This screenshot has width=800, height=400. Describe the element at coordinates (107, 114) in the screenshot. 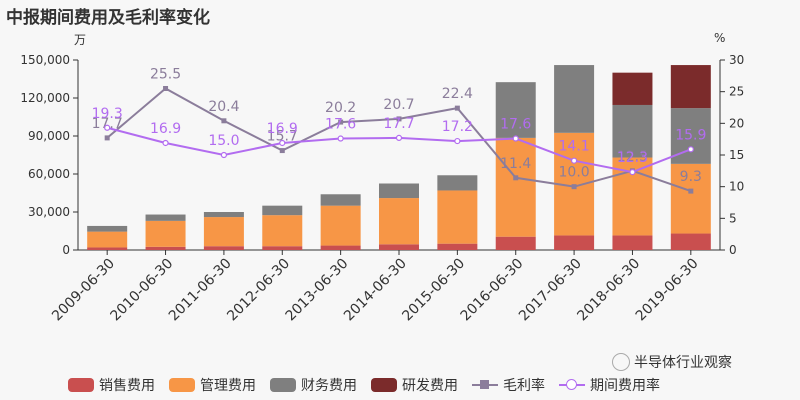

I see `data-label-period: 19.3` at that location.